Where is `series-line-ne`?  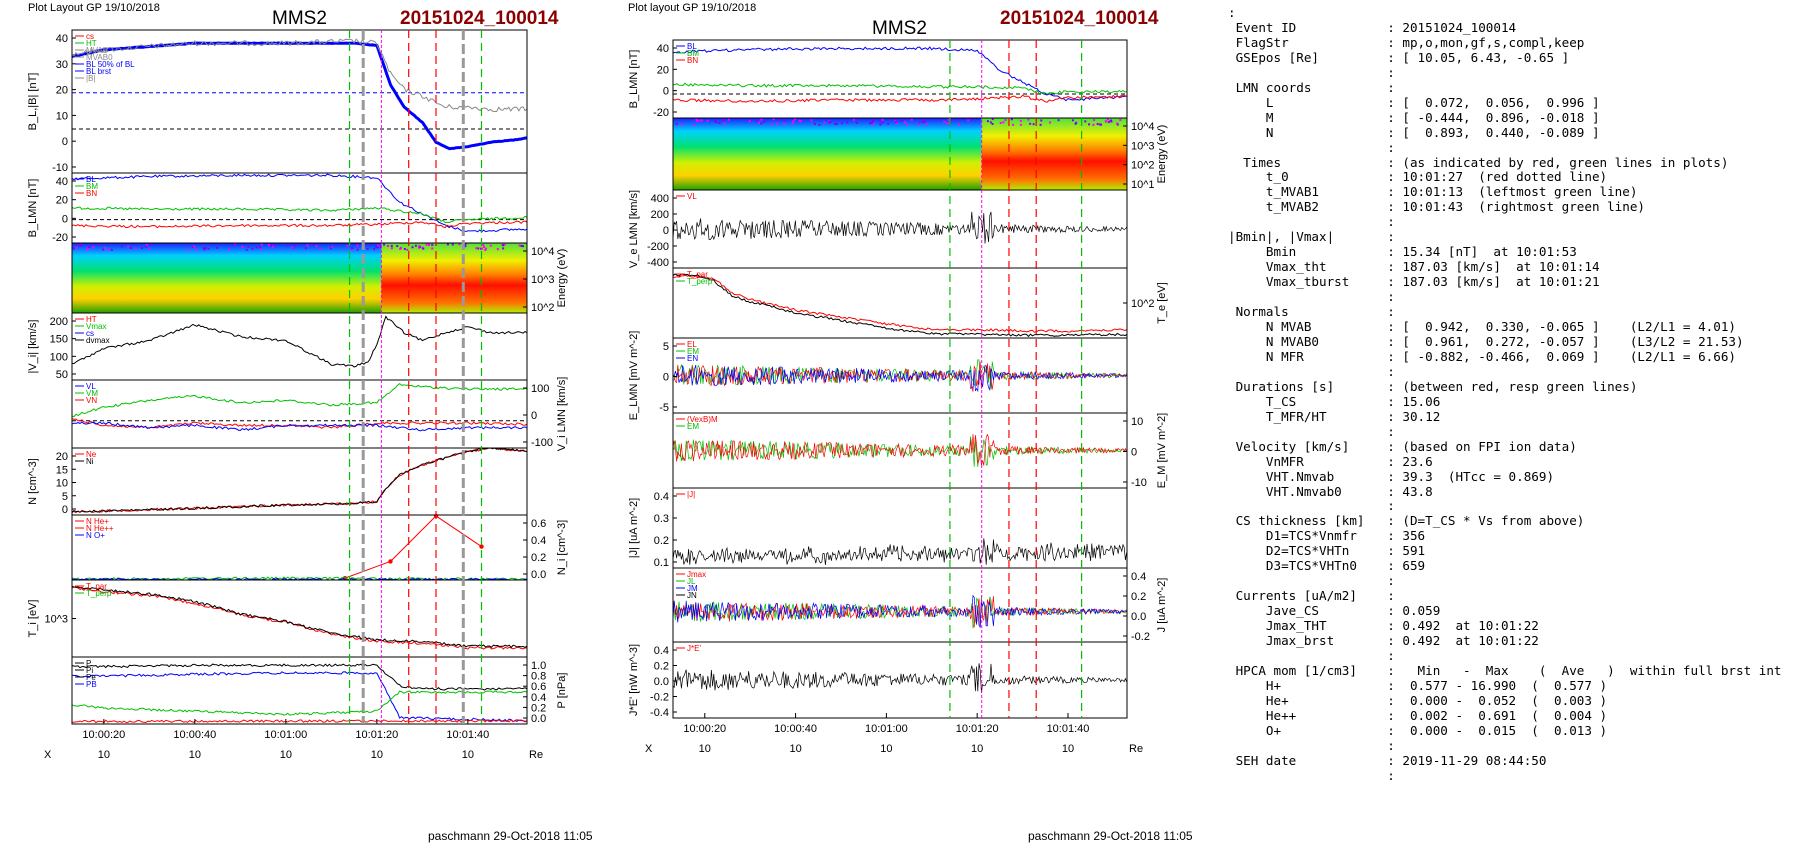
series-line-ne is located at coordinates (300, 480).